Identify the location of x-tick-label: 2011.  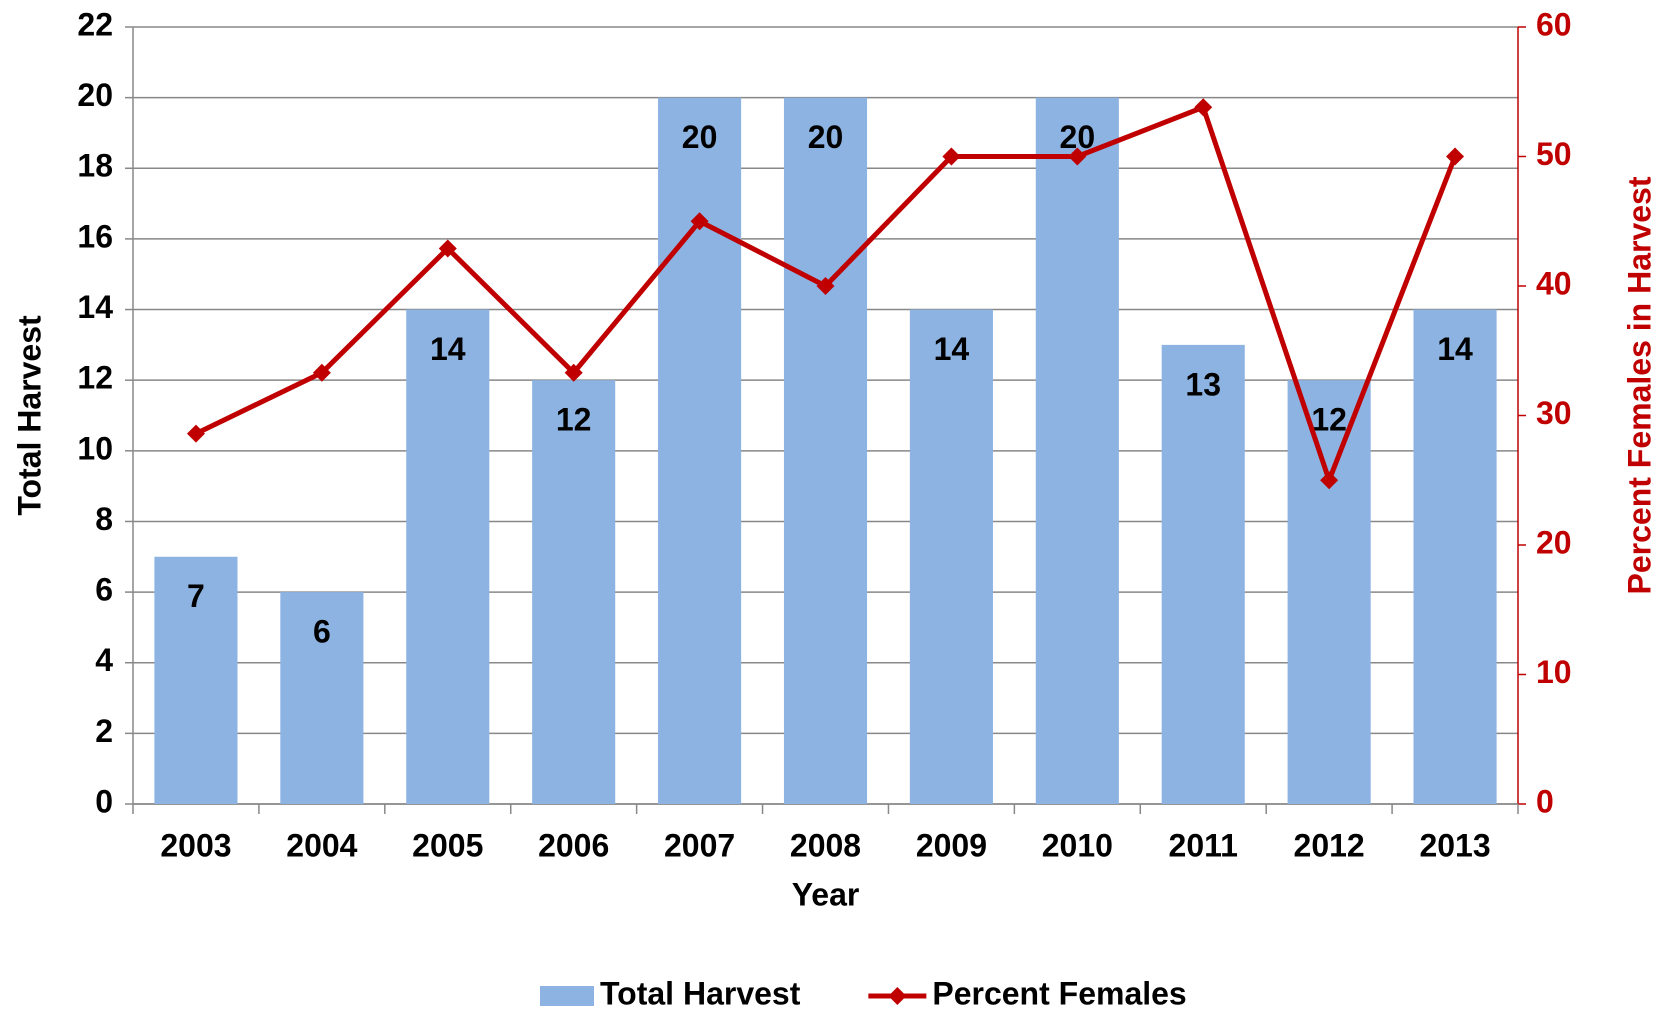
(1203, 845).